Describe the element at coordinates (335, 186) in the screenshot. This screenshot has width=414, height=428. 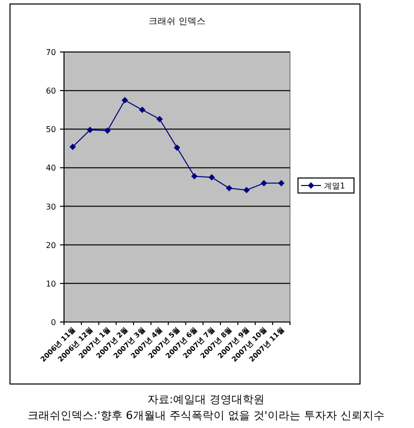
I see `legend-label: 계열1` at that location.